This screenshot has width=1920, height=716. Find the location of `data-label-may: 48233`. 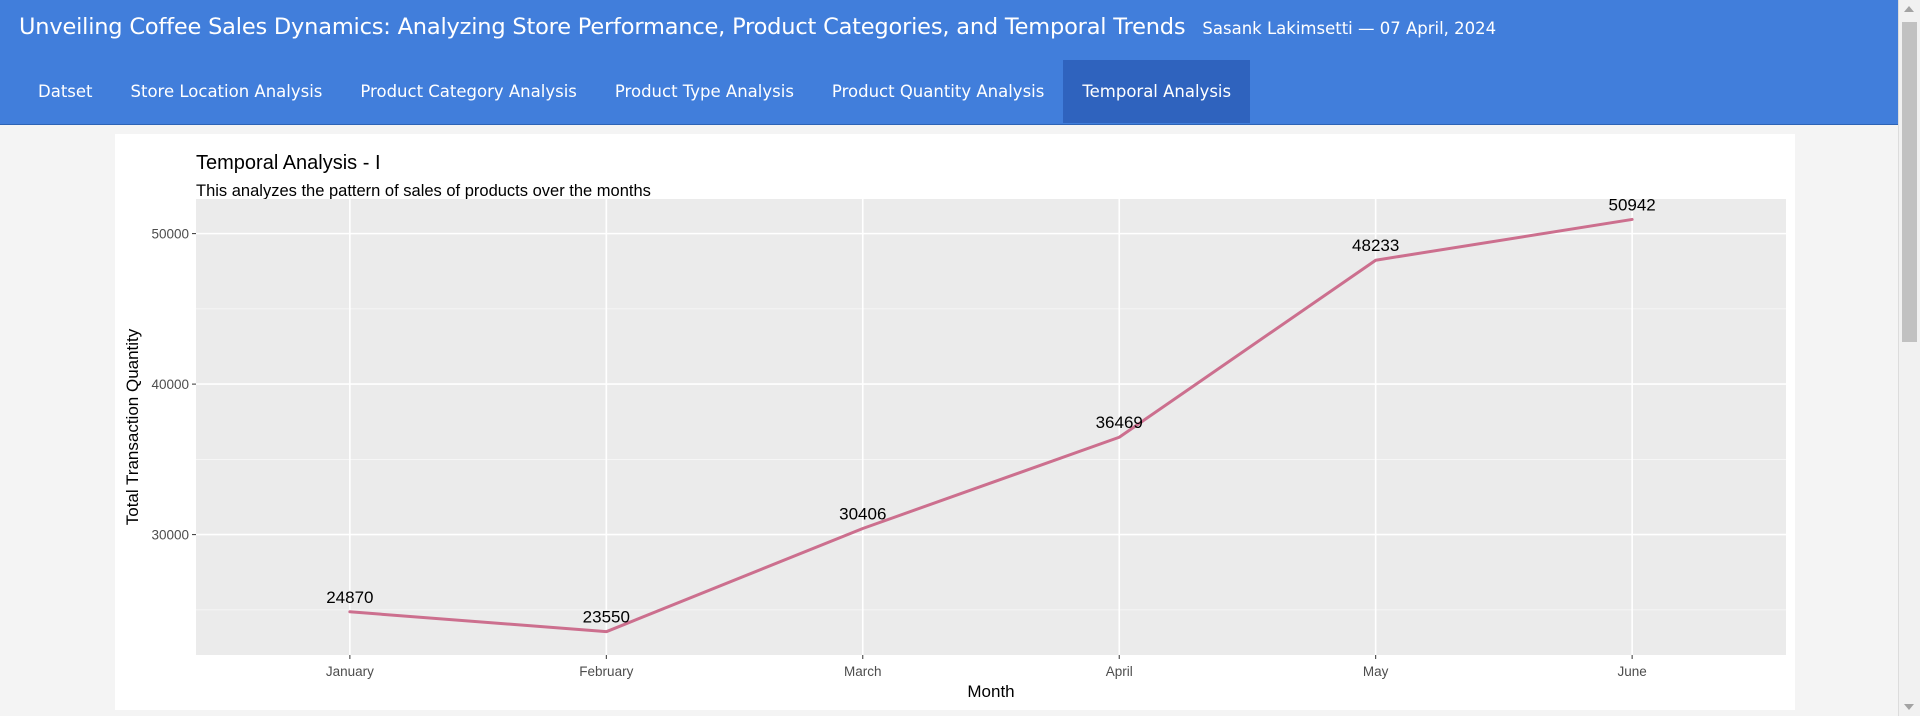

data-label-may: 48233 is located at coordinates (1375, 245).